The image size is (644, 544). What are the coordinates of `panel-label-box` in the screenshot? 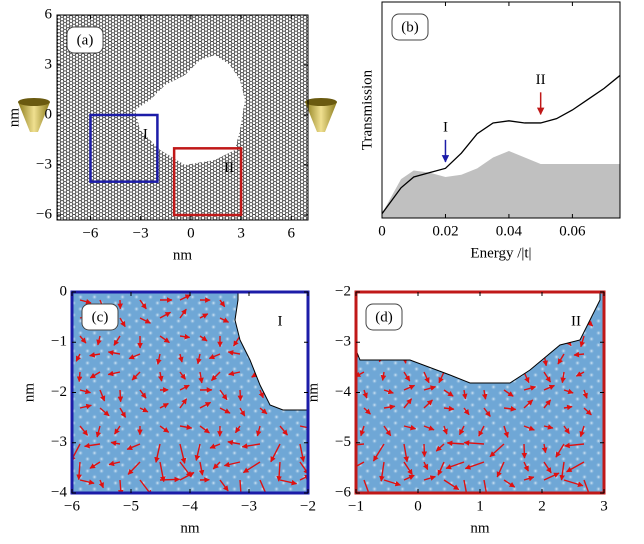 It's located at (100, 317).